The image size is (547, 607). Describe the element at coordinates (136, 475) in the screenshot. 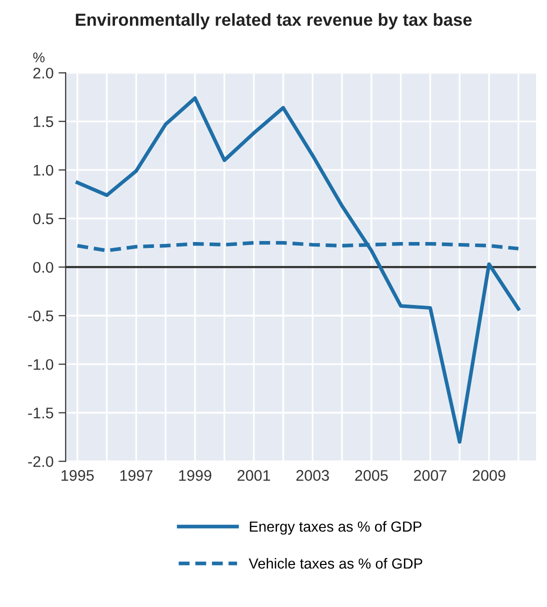

I see `x-tick-label: 1997` at that location.